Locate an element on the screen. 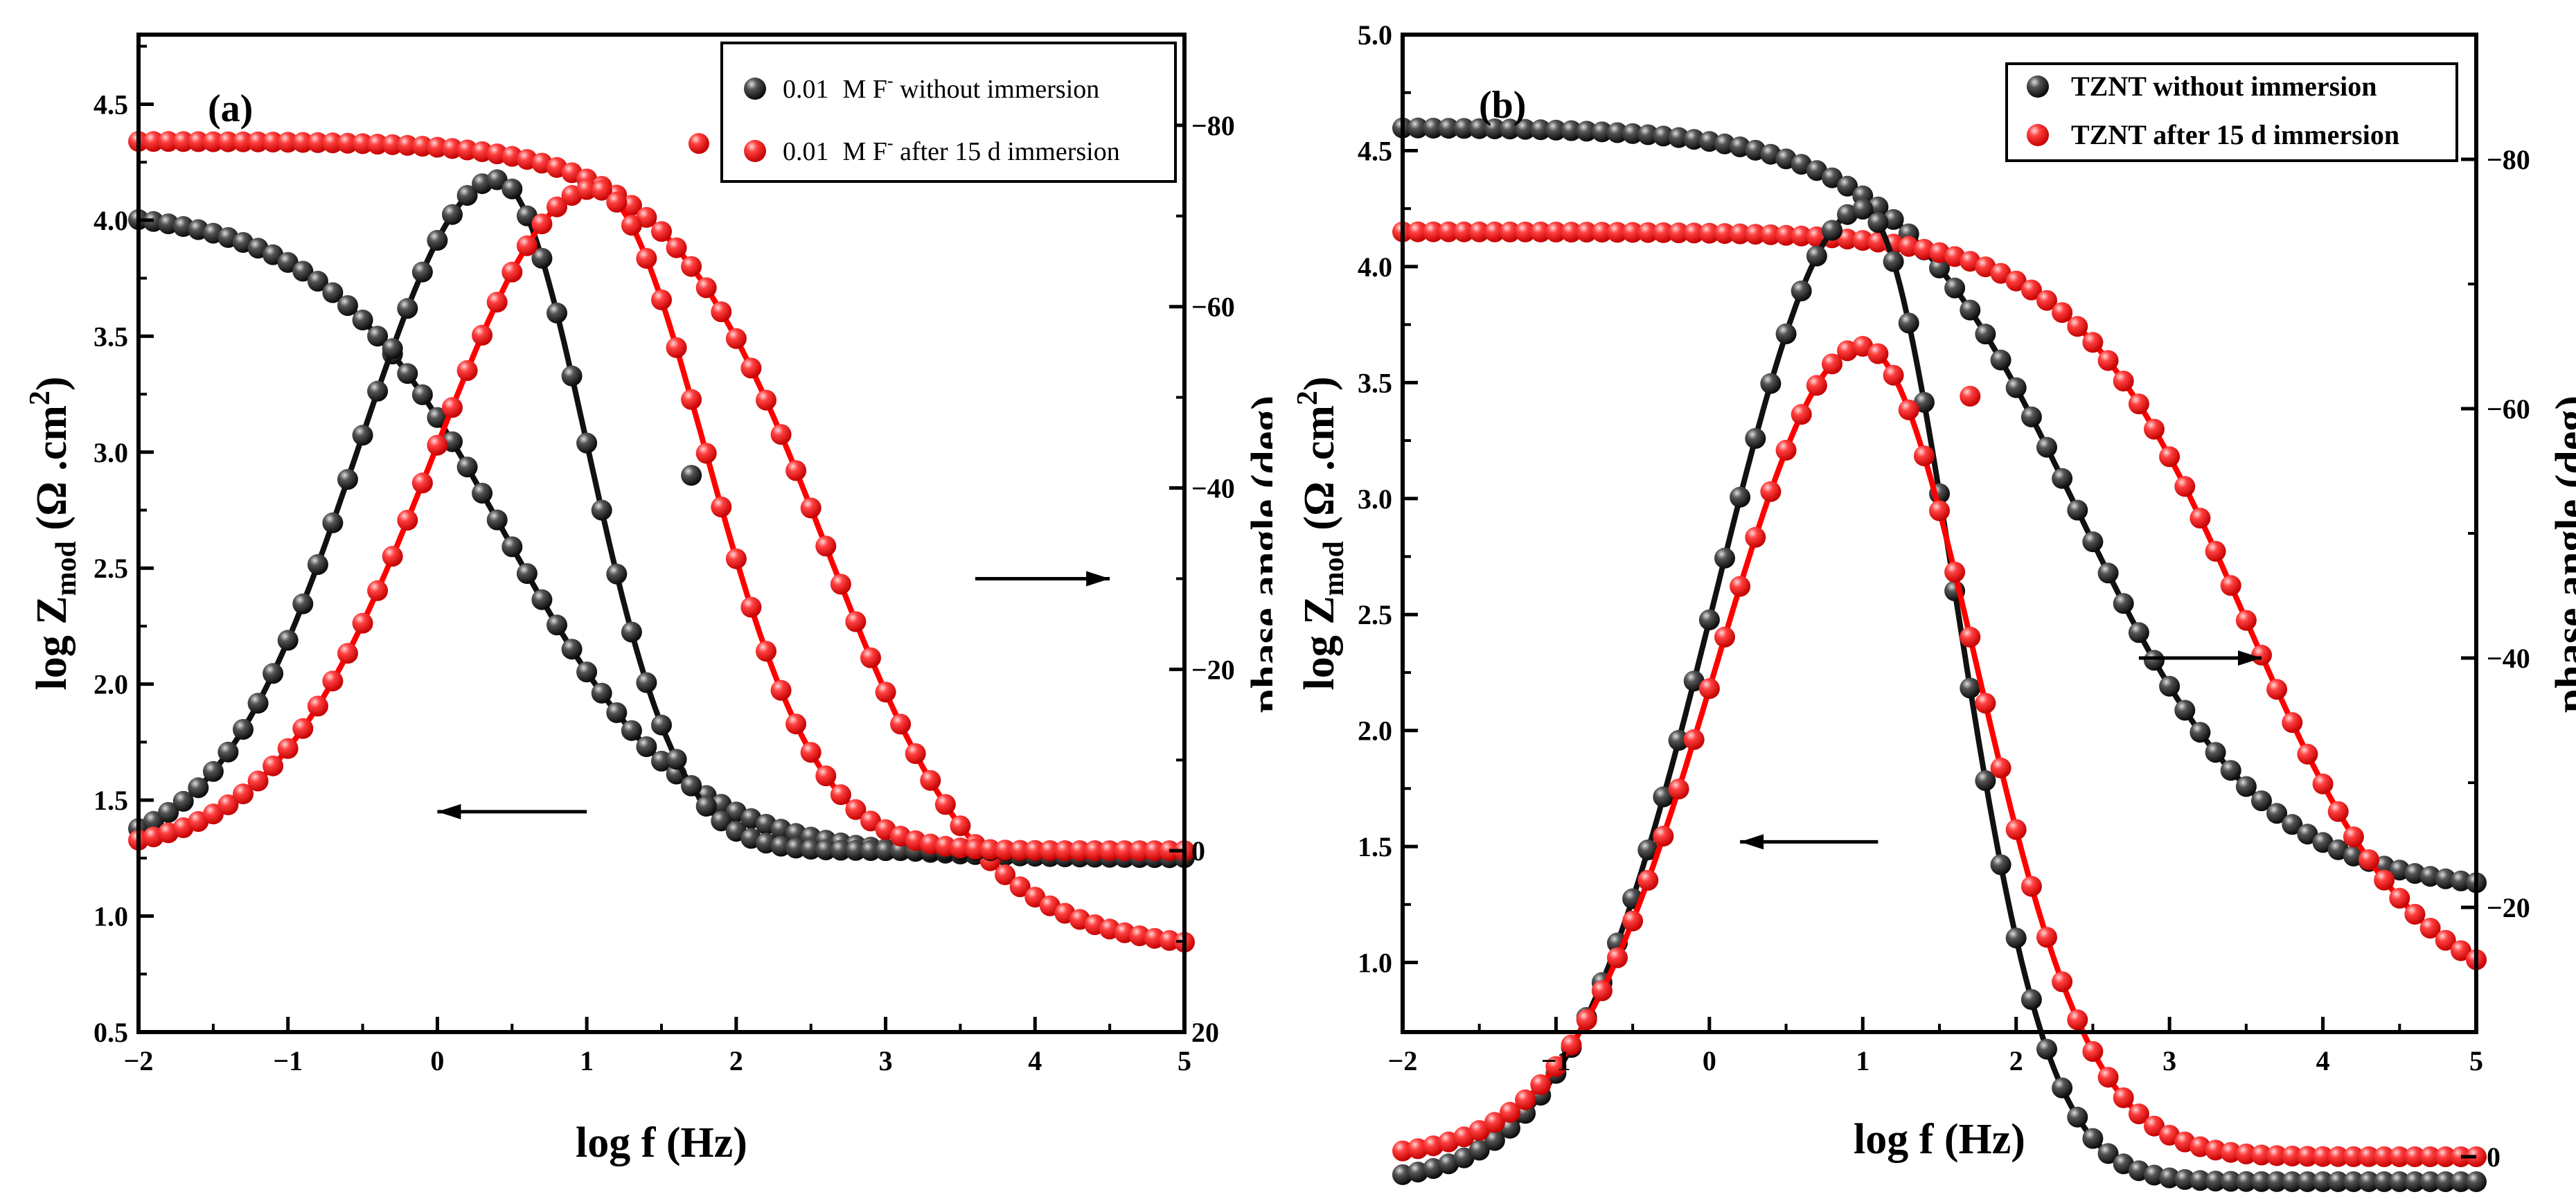 The height and width of the screenshot is (1199, 2576). y-left-tick-label: 3.5 is located at coordinates (1375, 382).